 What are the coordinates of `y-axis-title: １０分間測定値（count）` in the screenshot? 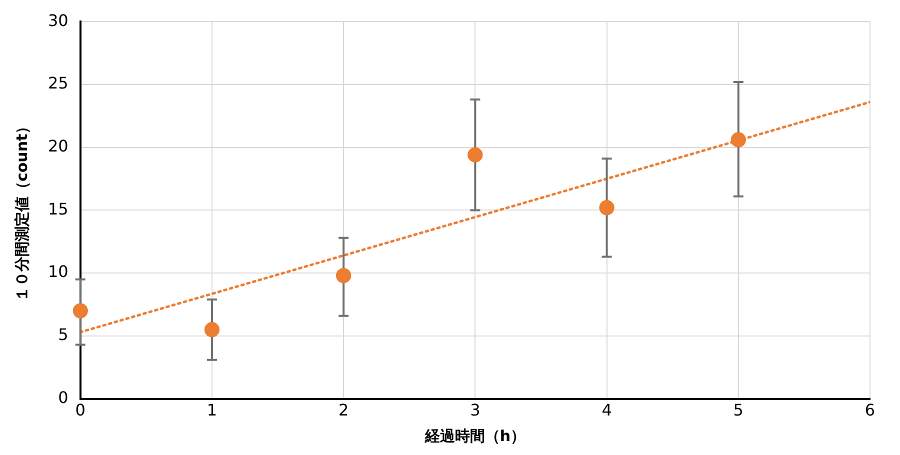 It's located at (21, 210).